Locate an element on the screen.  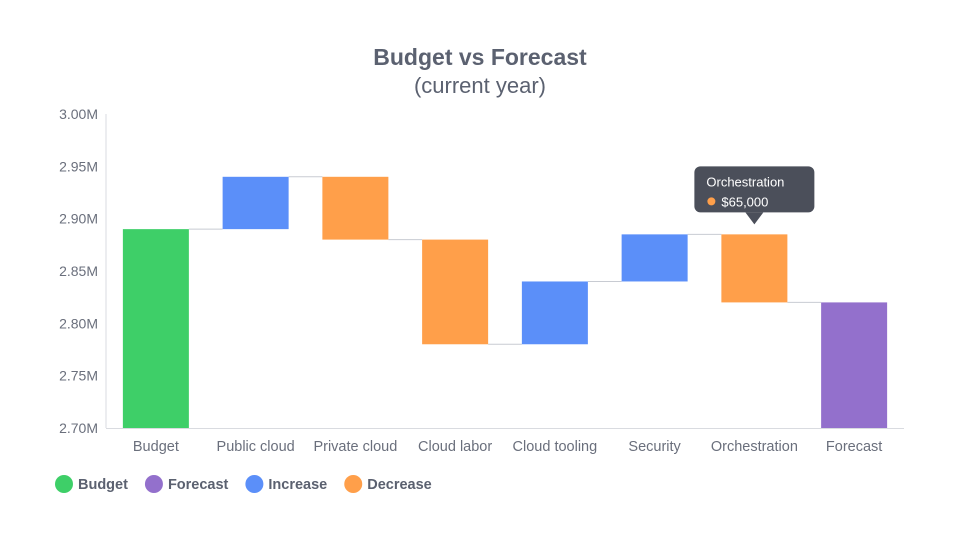
tooltip-pointer is located at coordinates (754, 218).